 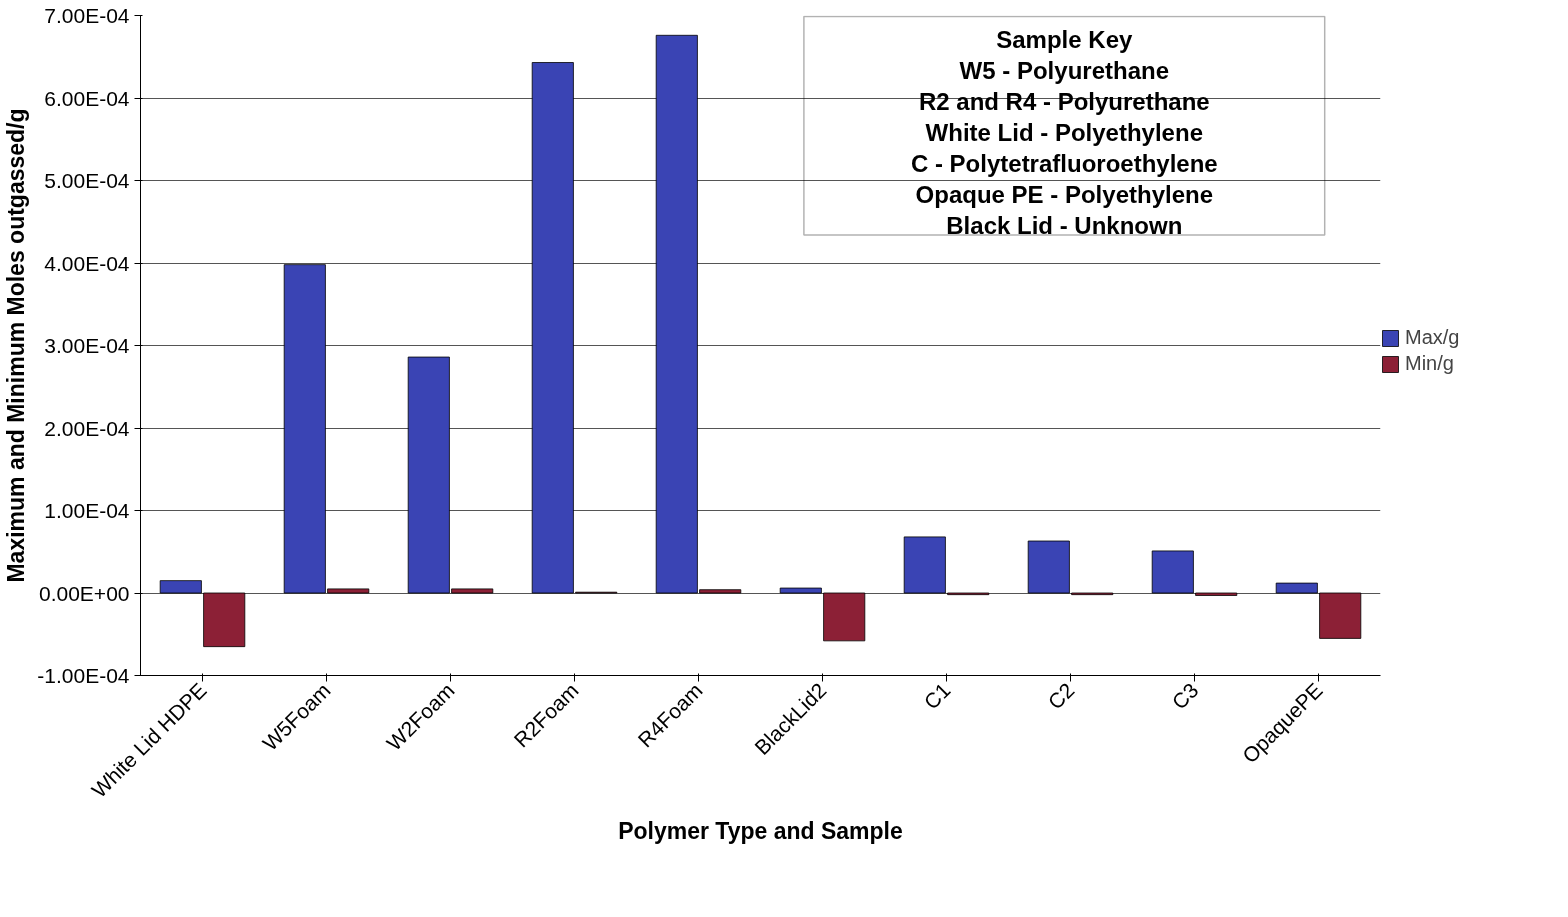 What do you see at coordinates (1432, 337) in the screenshot?
I see `legend-label: Max/g` at bounding box center [1432, 337].